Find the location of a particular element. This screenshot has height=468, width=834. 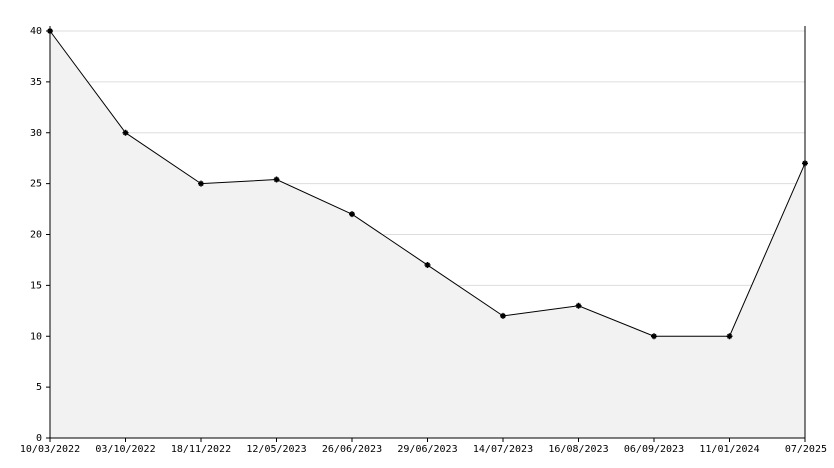

y-tick-label: 25 is located at coordinates (36, 184).